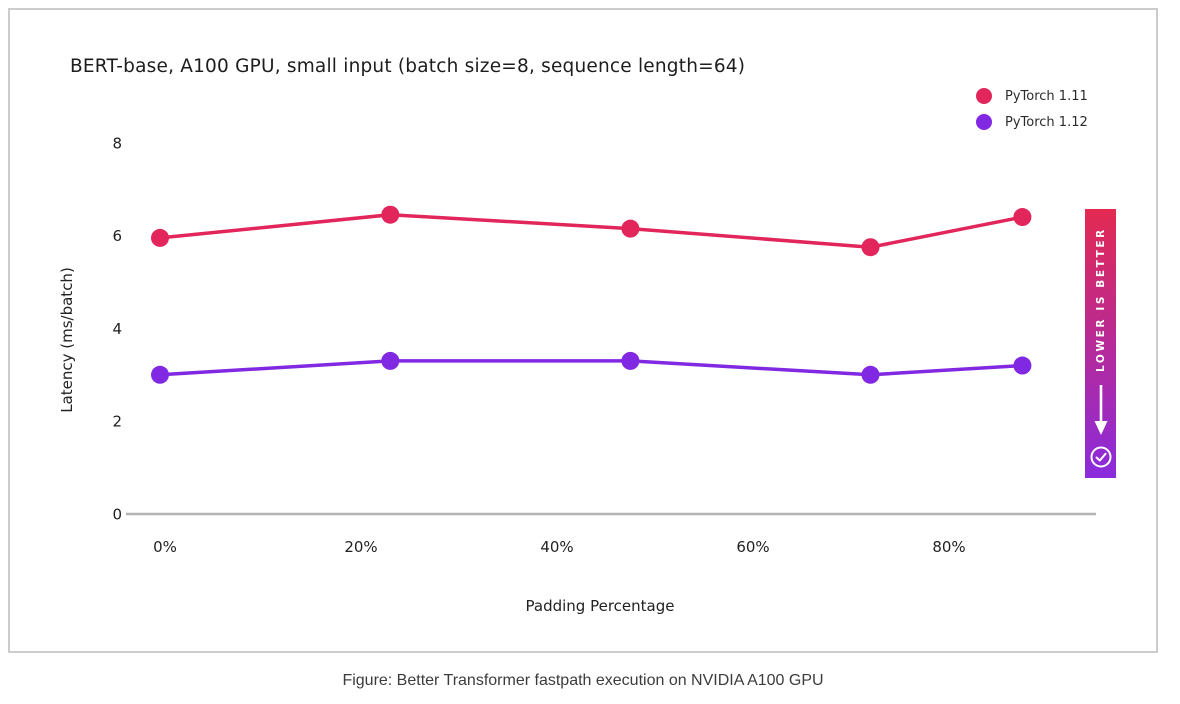  I want to click on x-tick-label: 80%, so click(948, 547).